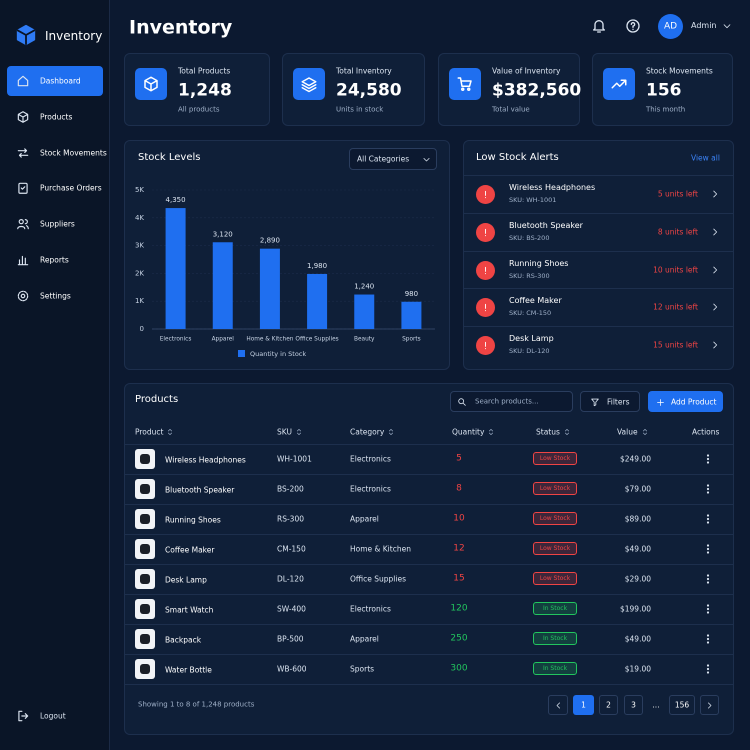 This screenshot has width=750, height=750. Describe the element at coordinates (55, 375) in the screenshot. I see `sidebar` at that location.